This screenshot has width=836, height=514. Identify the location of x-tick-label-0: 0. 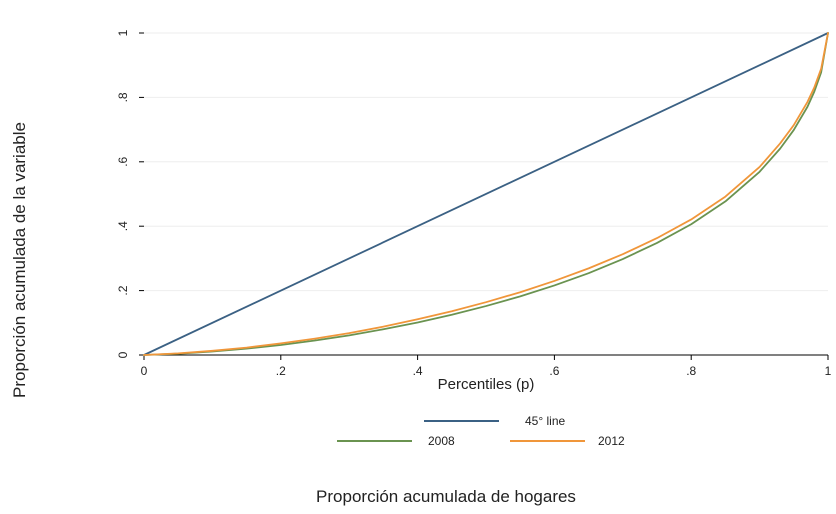
(144, 371).